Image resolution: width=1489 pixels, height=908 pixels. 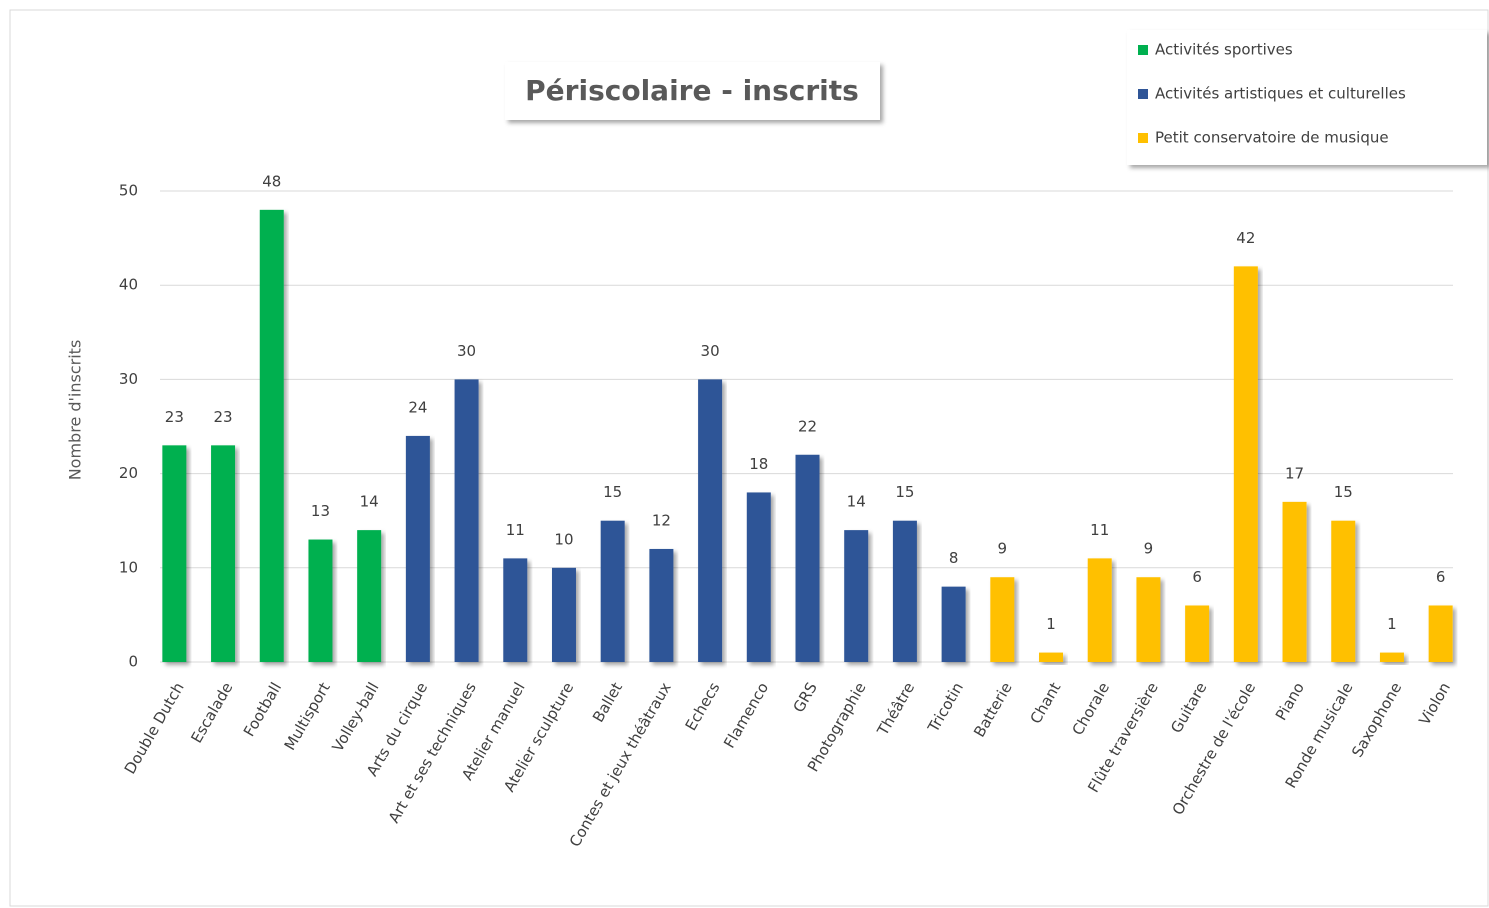 I want to click on data-label: 18, so click(x=758, y=464).